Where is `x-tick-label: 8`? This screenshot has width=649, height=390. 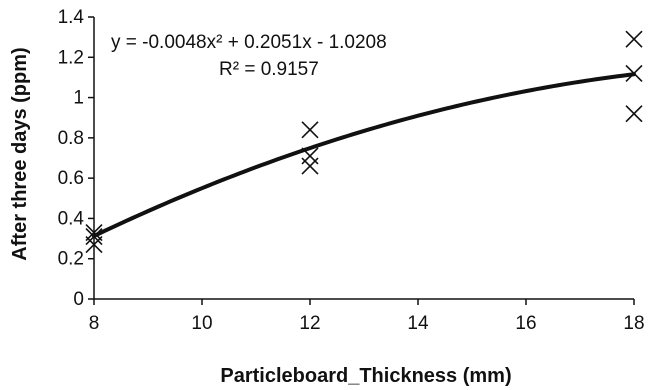 x-tick-label: 8 is located at coordinates (94, 323).